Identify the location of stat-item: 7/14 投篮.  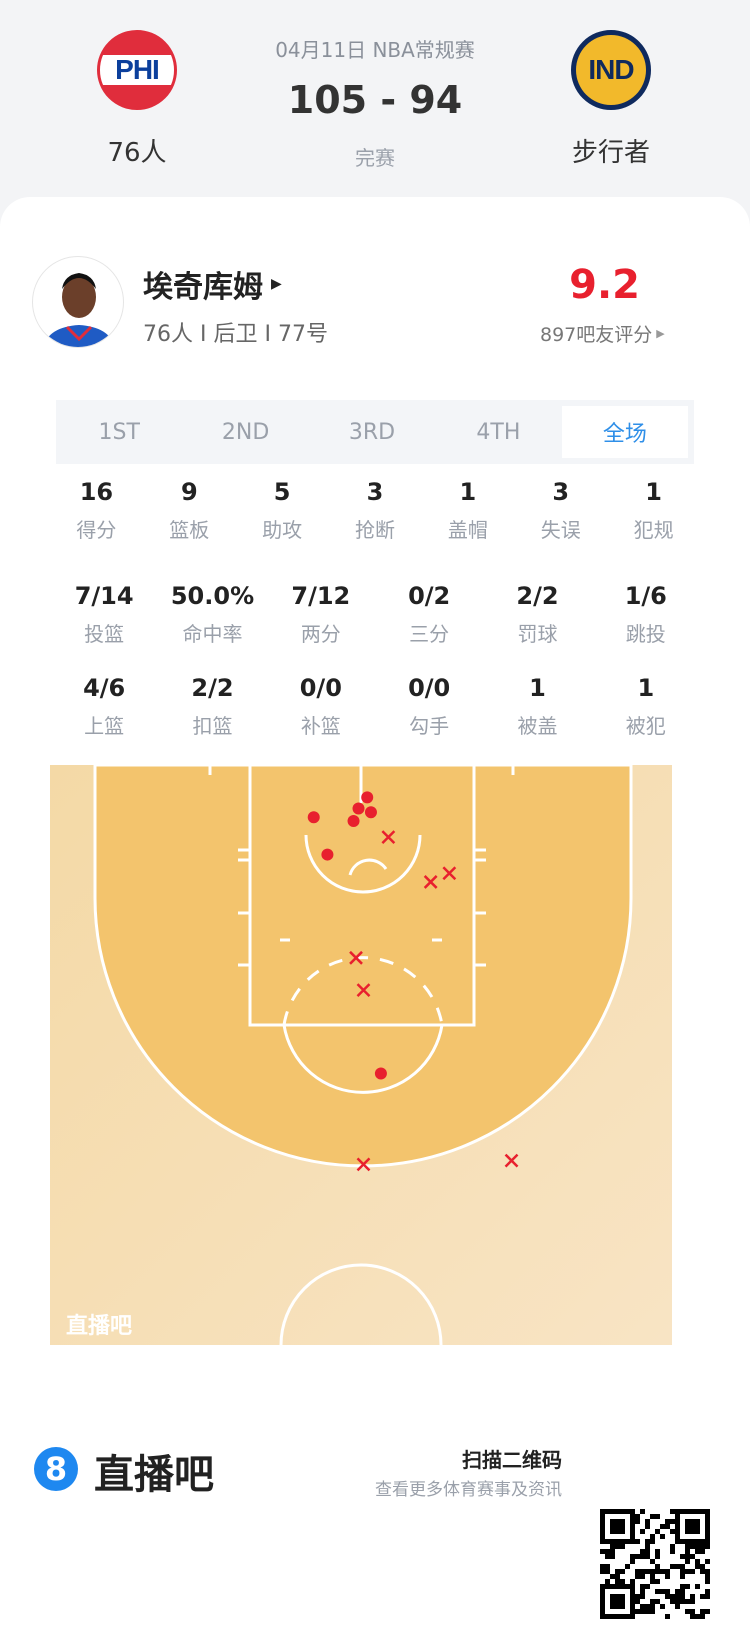
(104, 614).